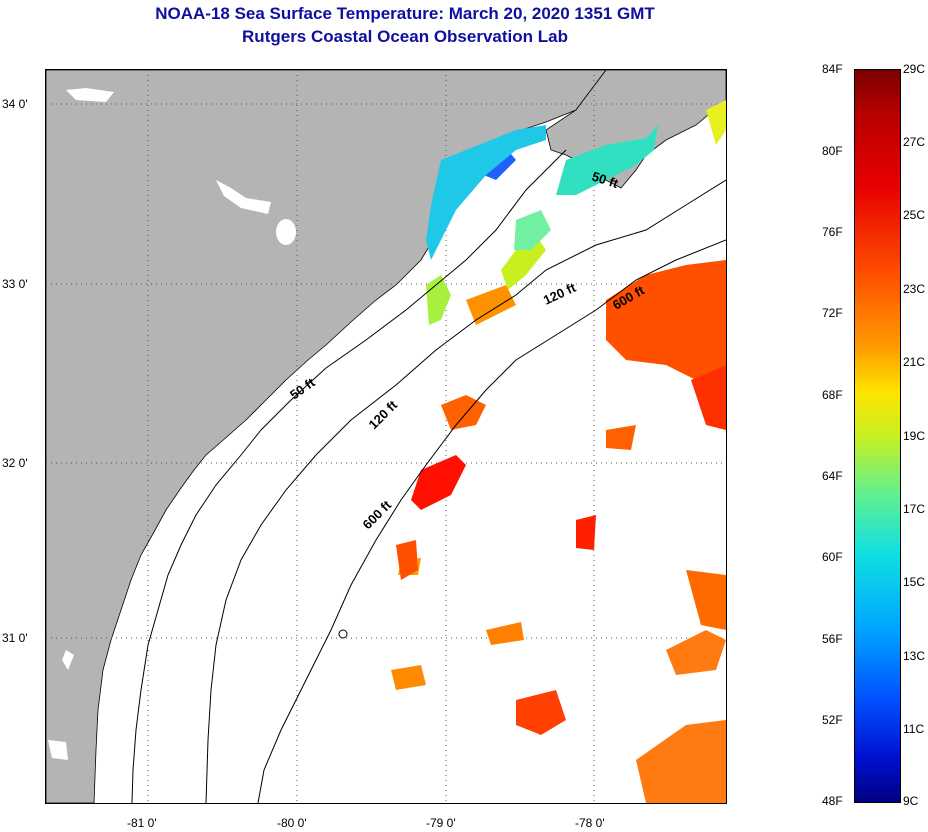 The height and width of the screenshot is (832, 928). Describe the element at coordinates (832, 720) in the screenshot. I see `colorbar-f-label: 52F` at that location.